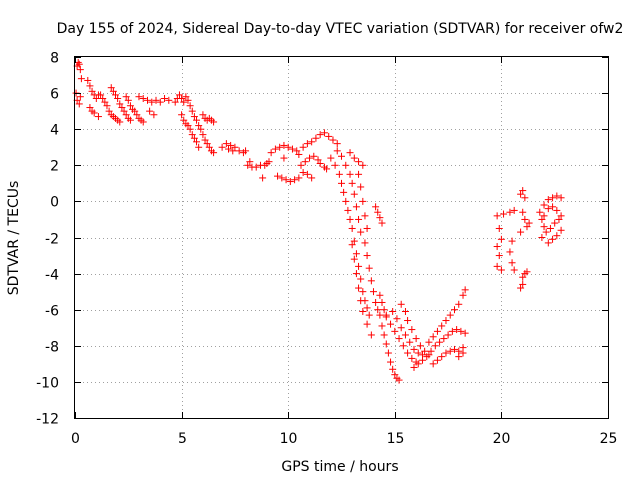 This screenshot has width=640, height=480. I want to click on y-tick-label: -2, so click(52, 240).